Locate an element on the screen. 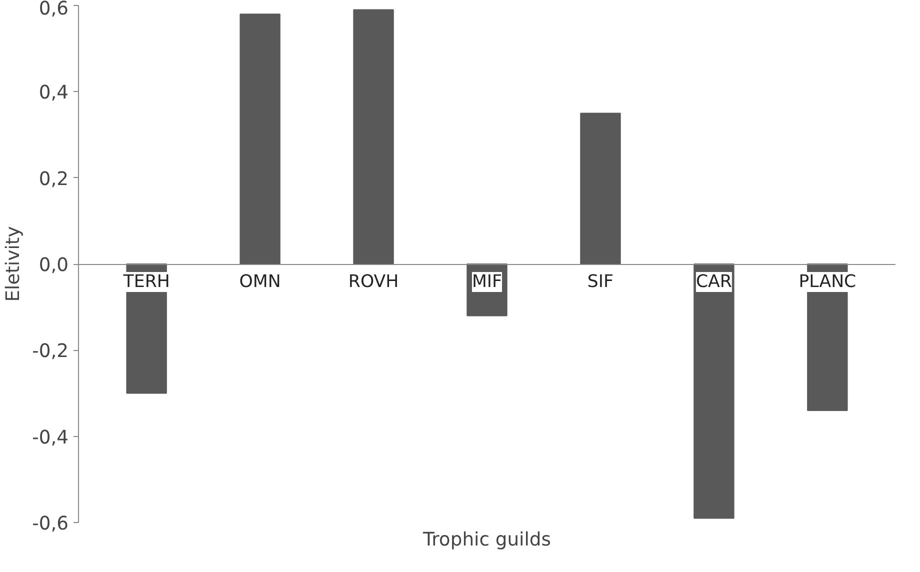 The image size is (920, 572). y-tick-label: -0,6 is located at coordinates (50, 524).